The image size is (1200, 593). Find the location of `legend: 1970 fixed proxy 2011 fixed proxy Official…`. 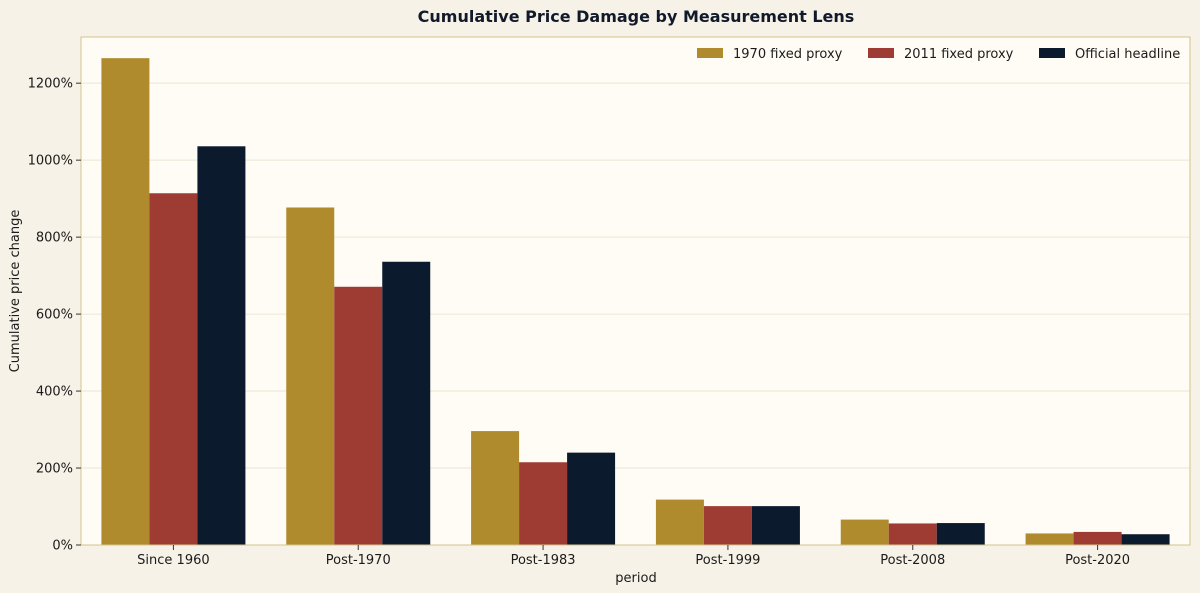

legend: 1970 fixed proxy 2011 fixed proxy Official… is located at coordinates (938, 54).